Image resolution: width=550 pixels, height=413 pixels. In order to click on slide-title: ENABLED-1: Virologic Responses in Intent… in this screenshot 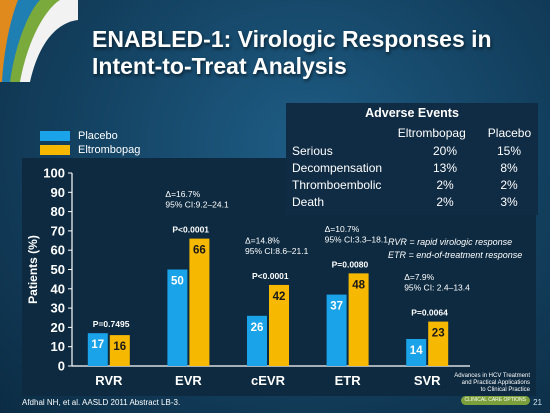, I will do `click(292, 52)`.